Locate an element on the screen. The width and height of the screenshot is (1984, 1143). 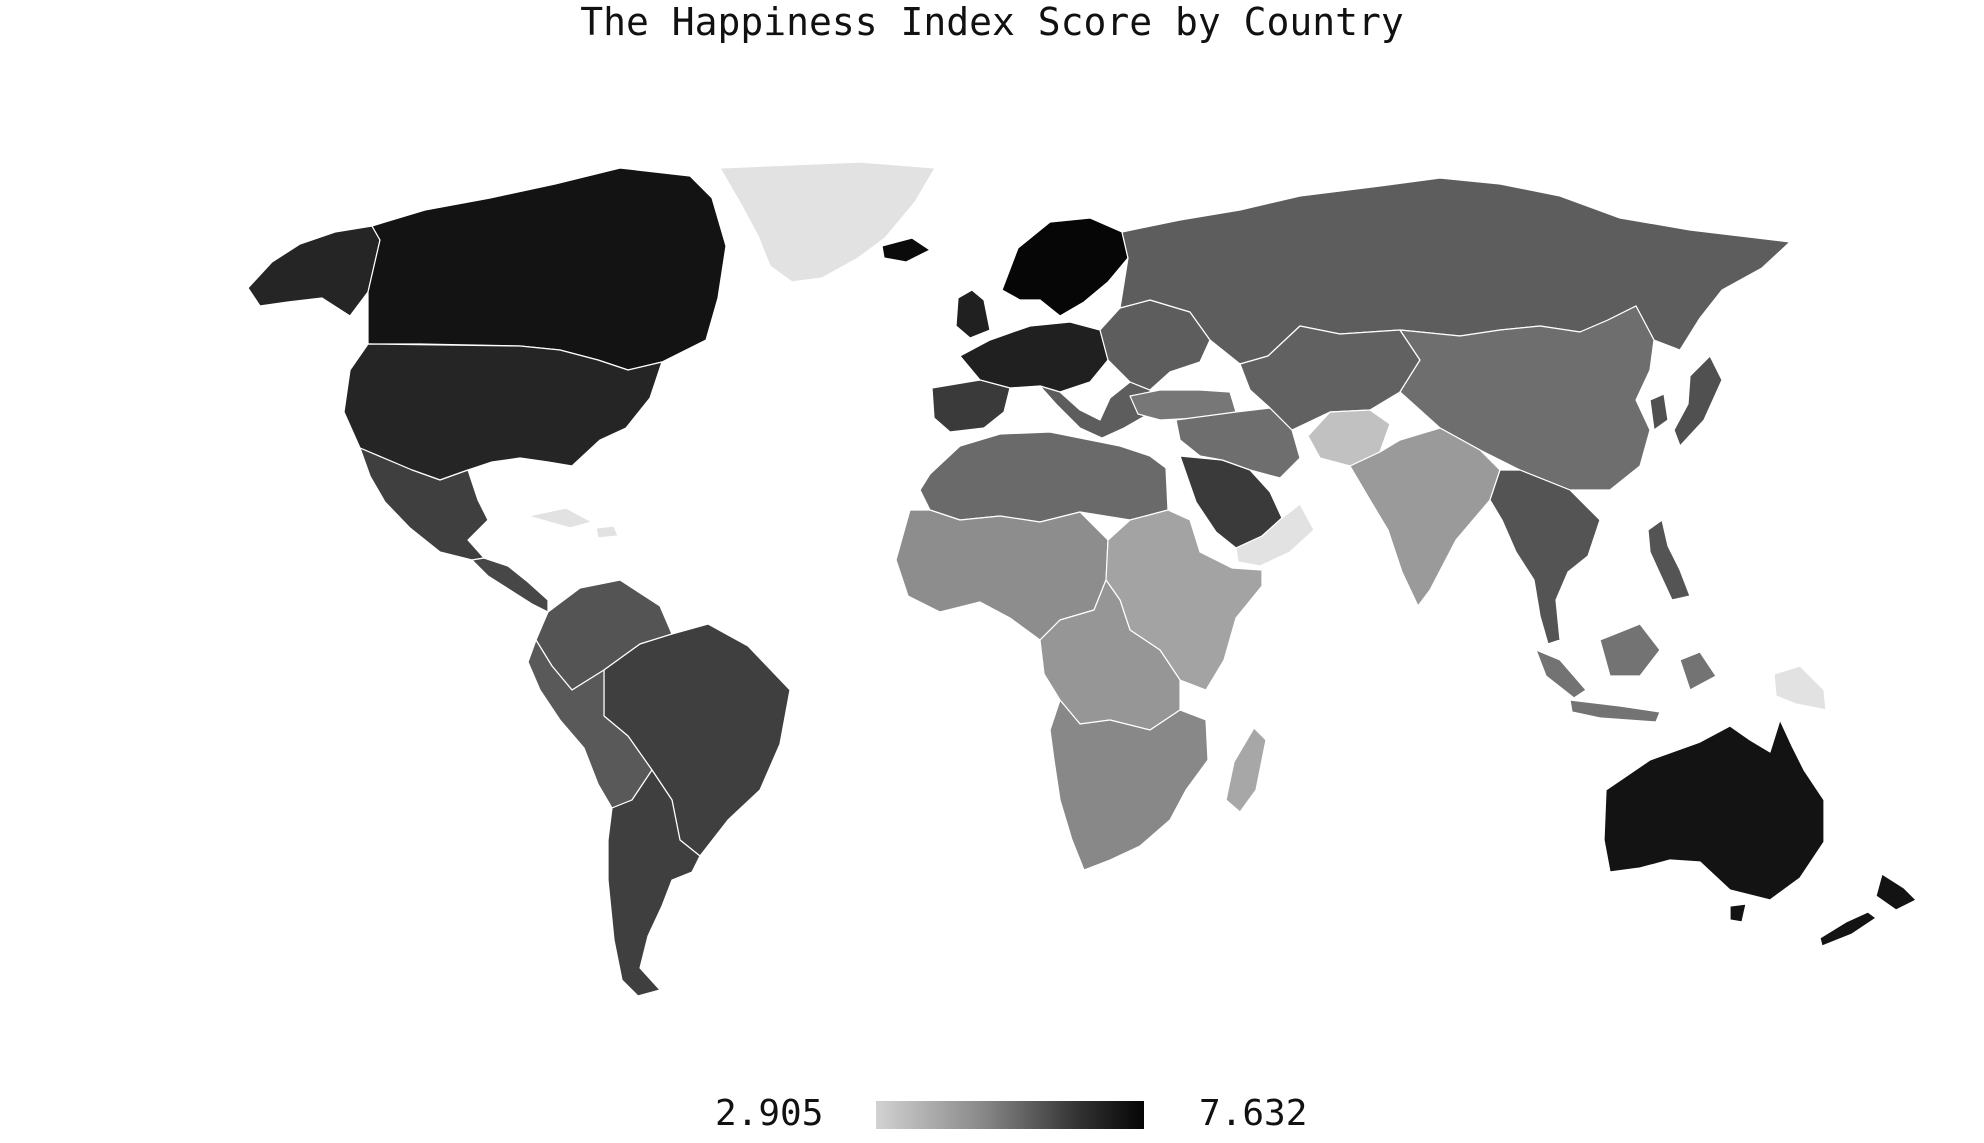
southern-cone is located at coordinates (654, 883).